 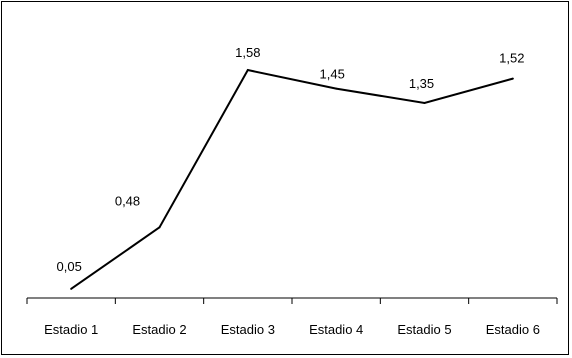 What do you see at coordinates (247, 52) in the screenshot?
I see `data-label: 1,58` at bounding box center [247, 52].